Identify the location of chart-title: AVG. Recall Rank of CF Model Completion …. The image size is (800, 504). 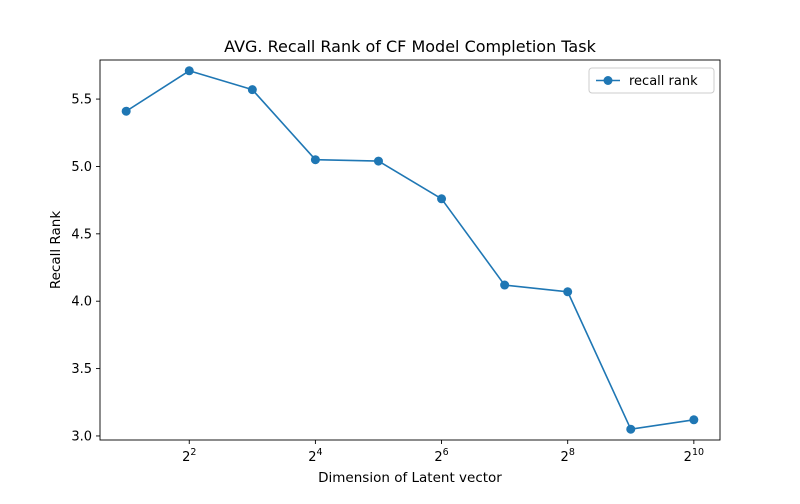
(410, 46).